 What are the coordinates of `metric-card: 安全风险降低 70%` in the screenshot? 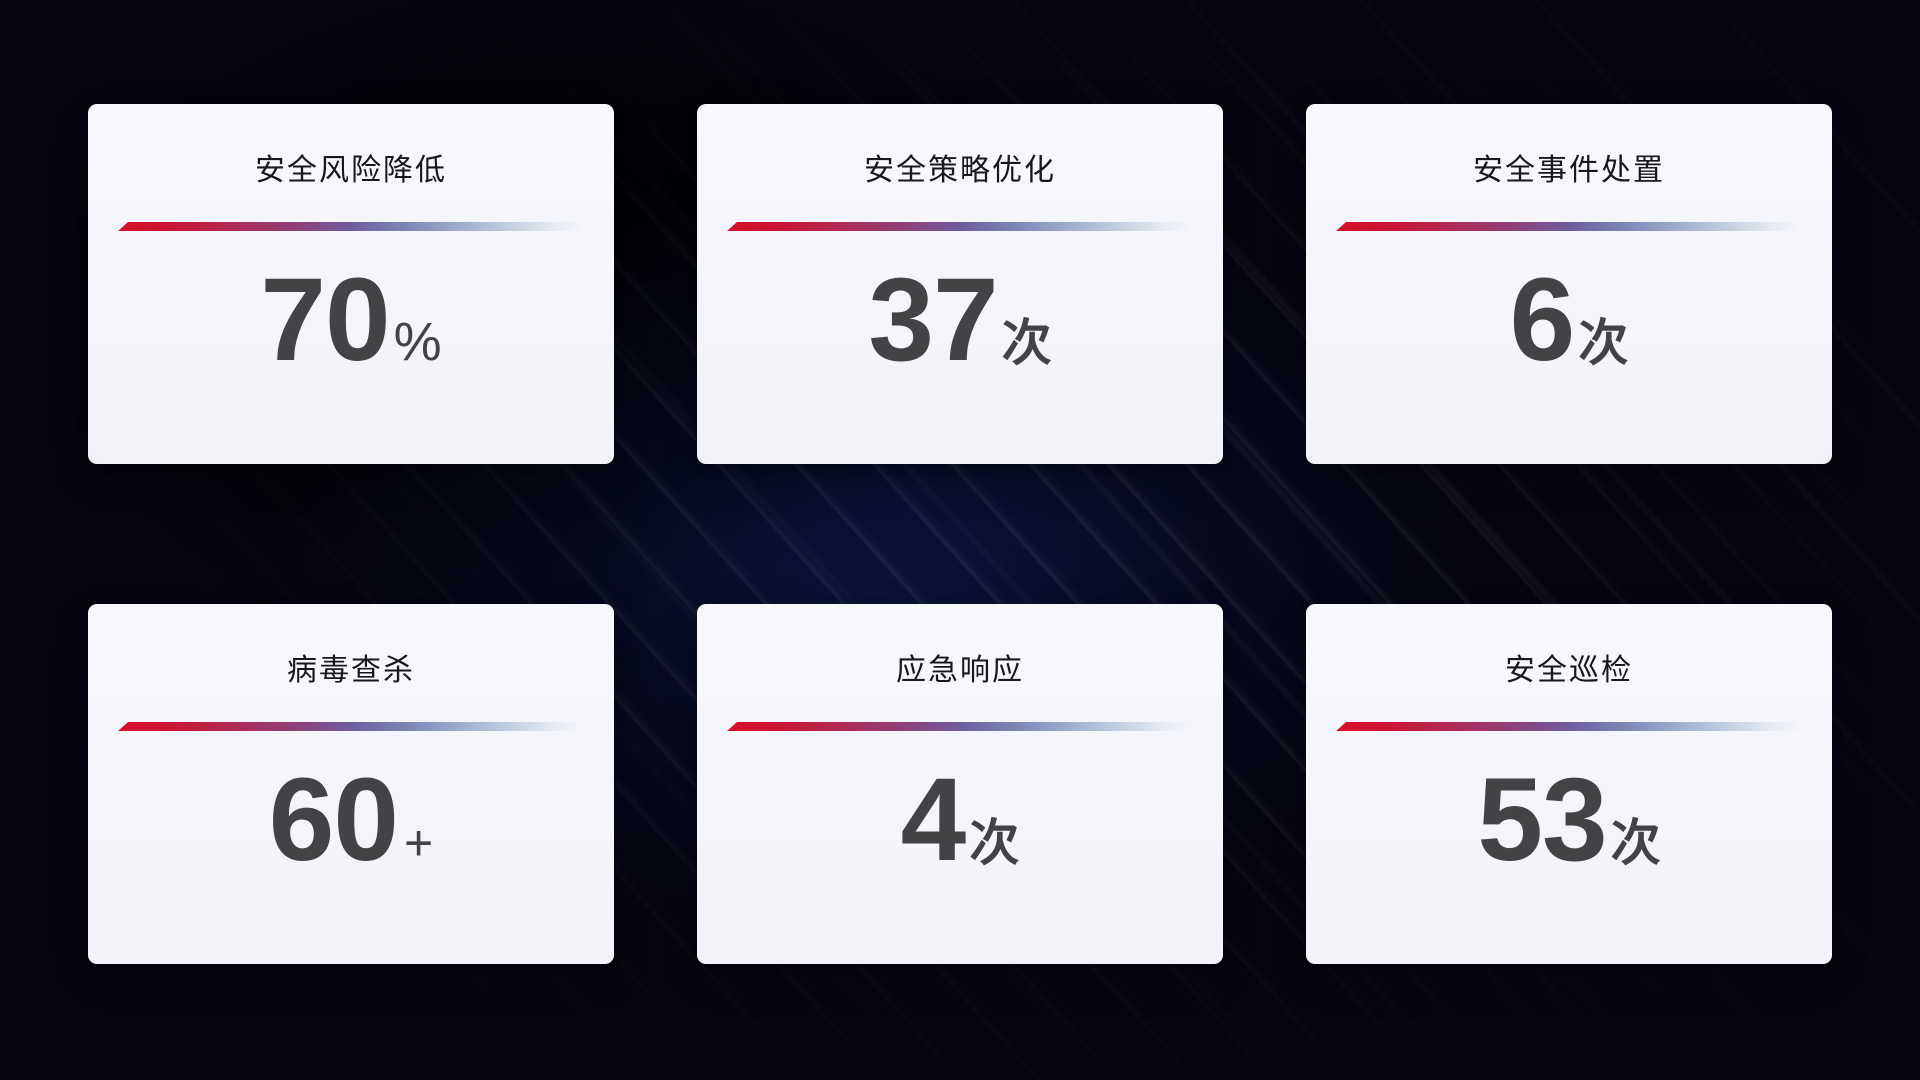 It's located at (351, 284).